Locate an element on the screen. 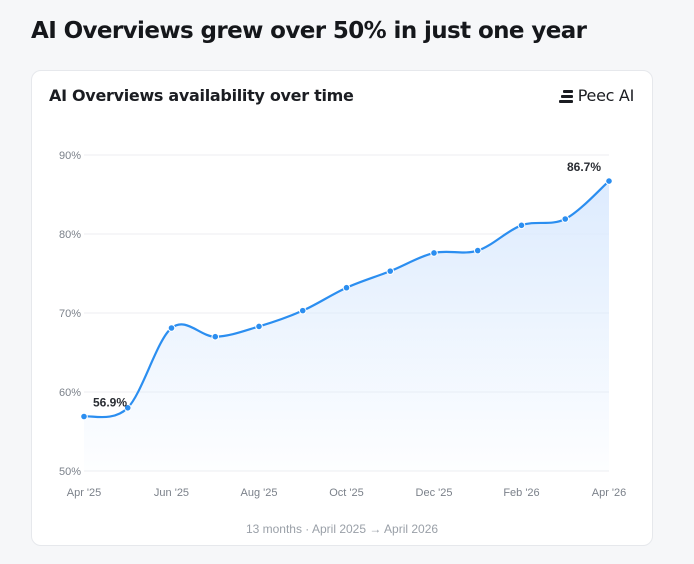 Image resolution: width=694 pixels, height=564 pixels. y-tick-label: 70% is located at coordinates (70, 314).